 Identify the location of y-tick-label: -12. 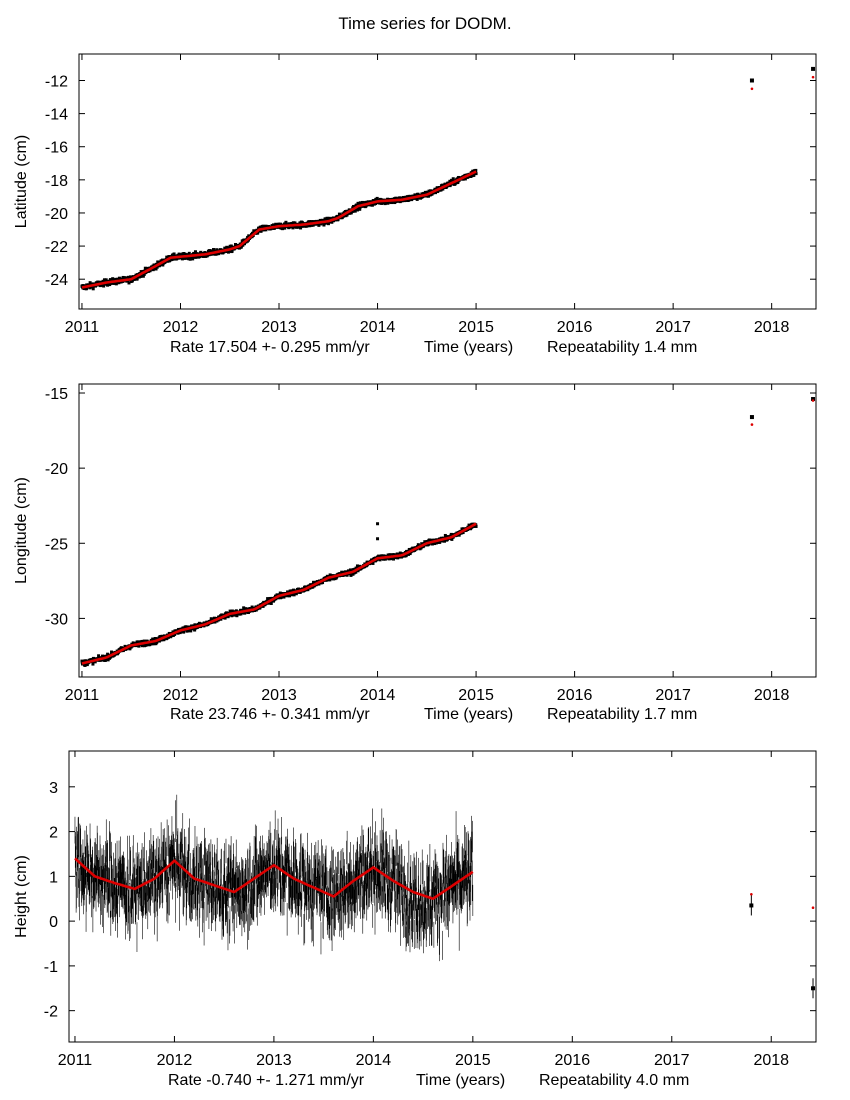
(56, 81).